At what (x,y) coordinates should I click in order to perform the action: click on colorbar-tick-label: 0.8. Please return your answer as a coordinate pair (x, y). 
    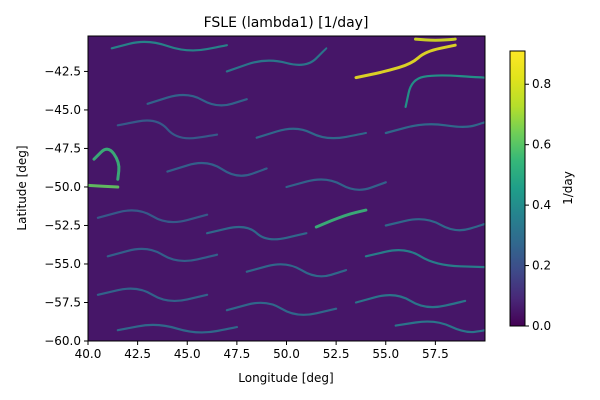
    Looking at the image, I should click on (541, 84).